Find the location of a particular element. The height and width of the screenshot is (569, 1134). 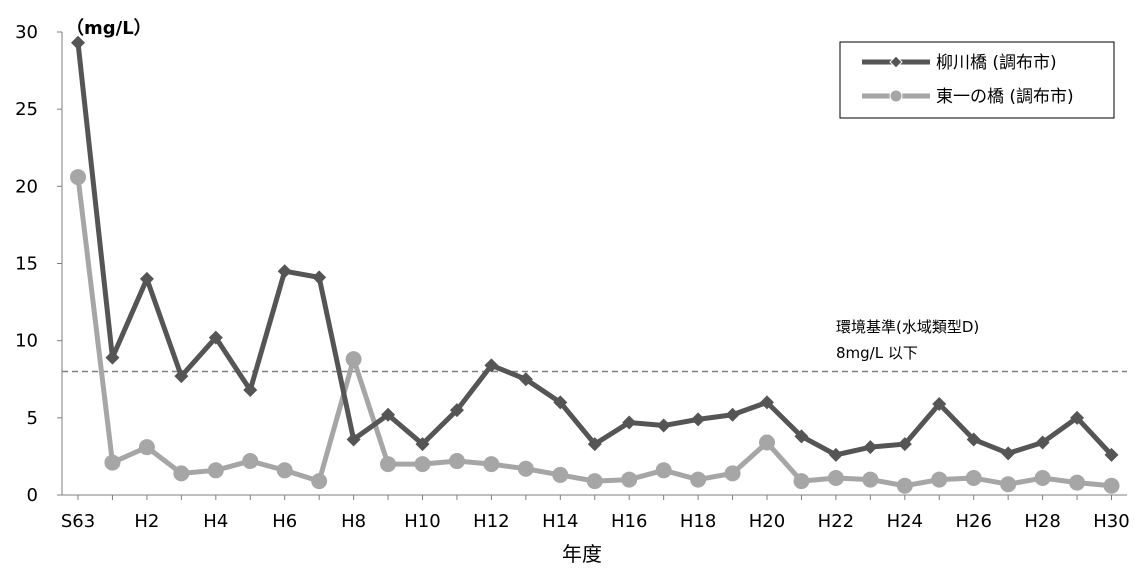

y-axis: 0 5 10 15 20 25 30 is located at coordinates (39, 264).